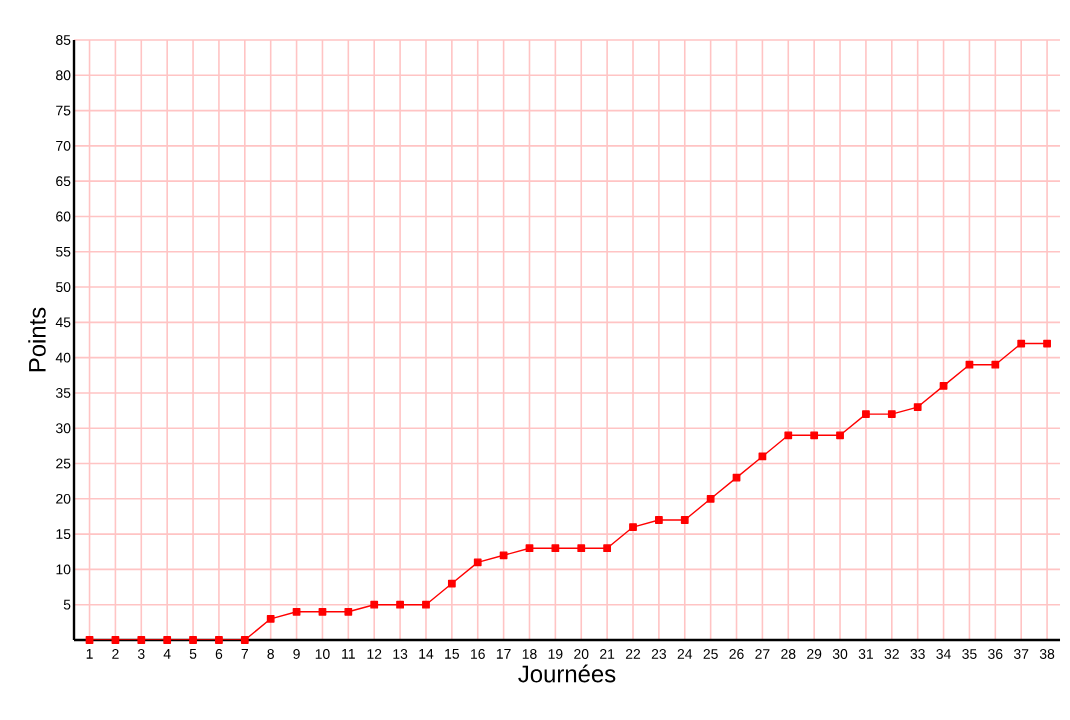 The height and width of the screenshot is (720, 1070). Describe the element at coordinates (567, 673) in the screenshot. I see `x-axis-title: Journées` at that location.